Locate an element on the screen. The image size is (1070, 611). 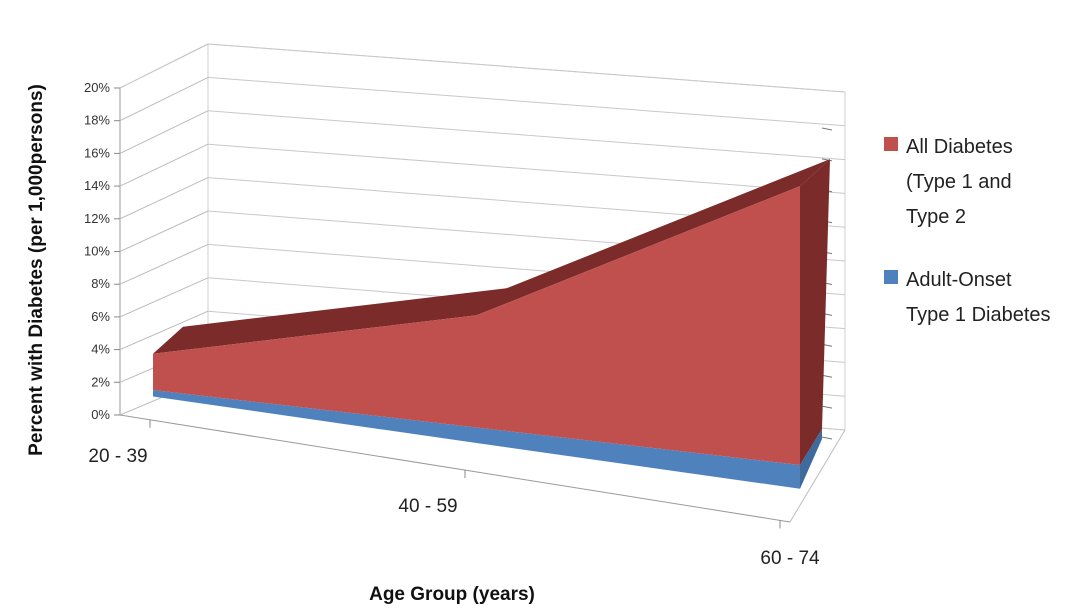
series-all-diabetes-side is located at coordinates (815, 312).